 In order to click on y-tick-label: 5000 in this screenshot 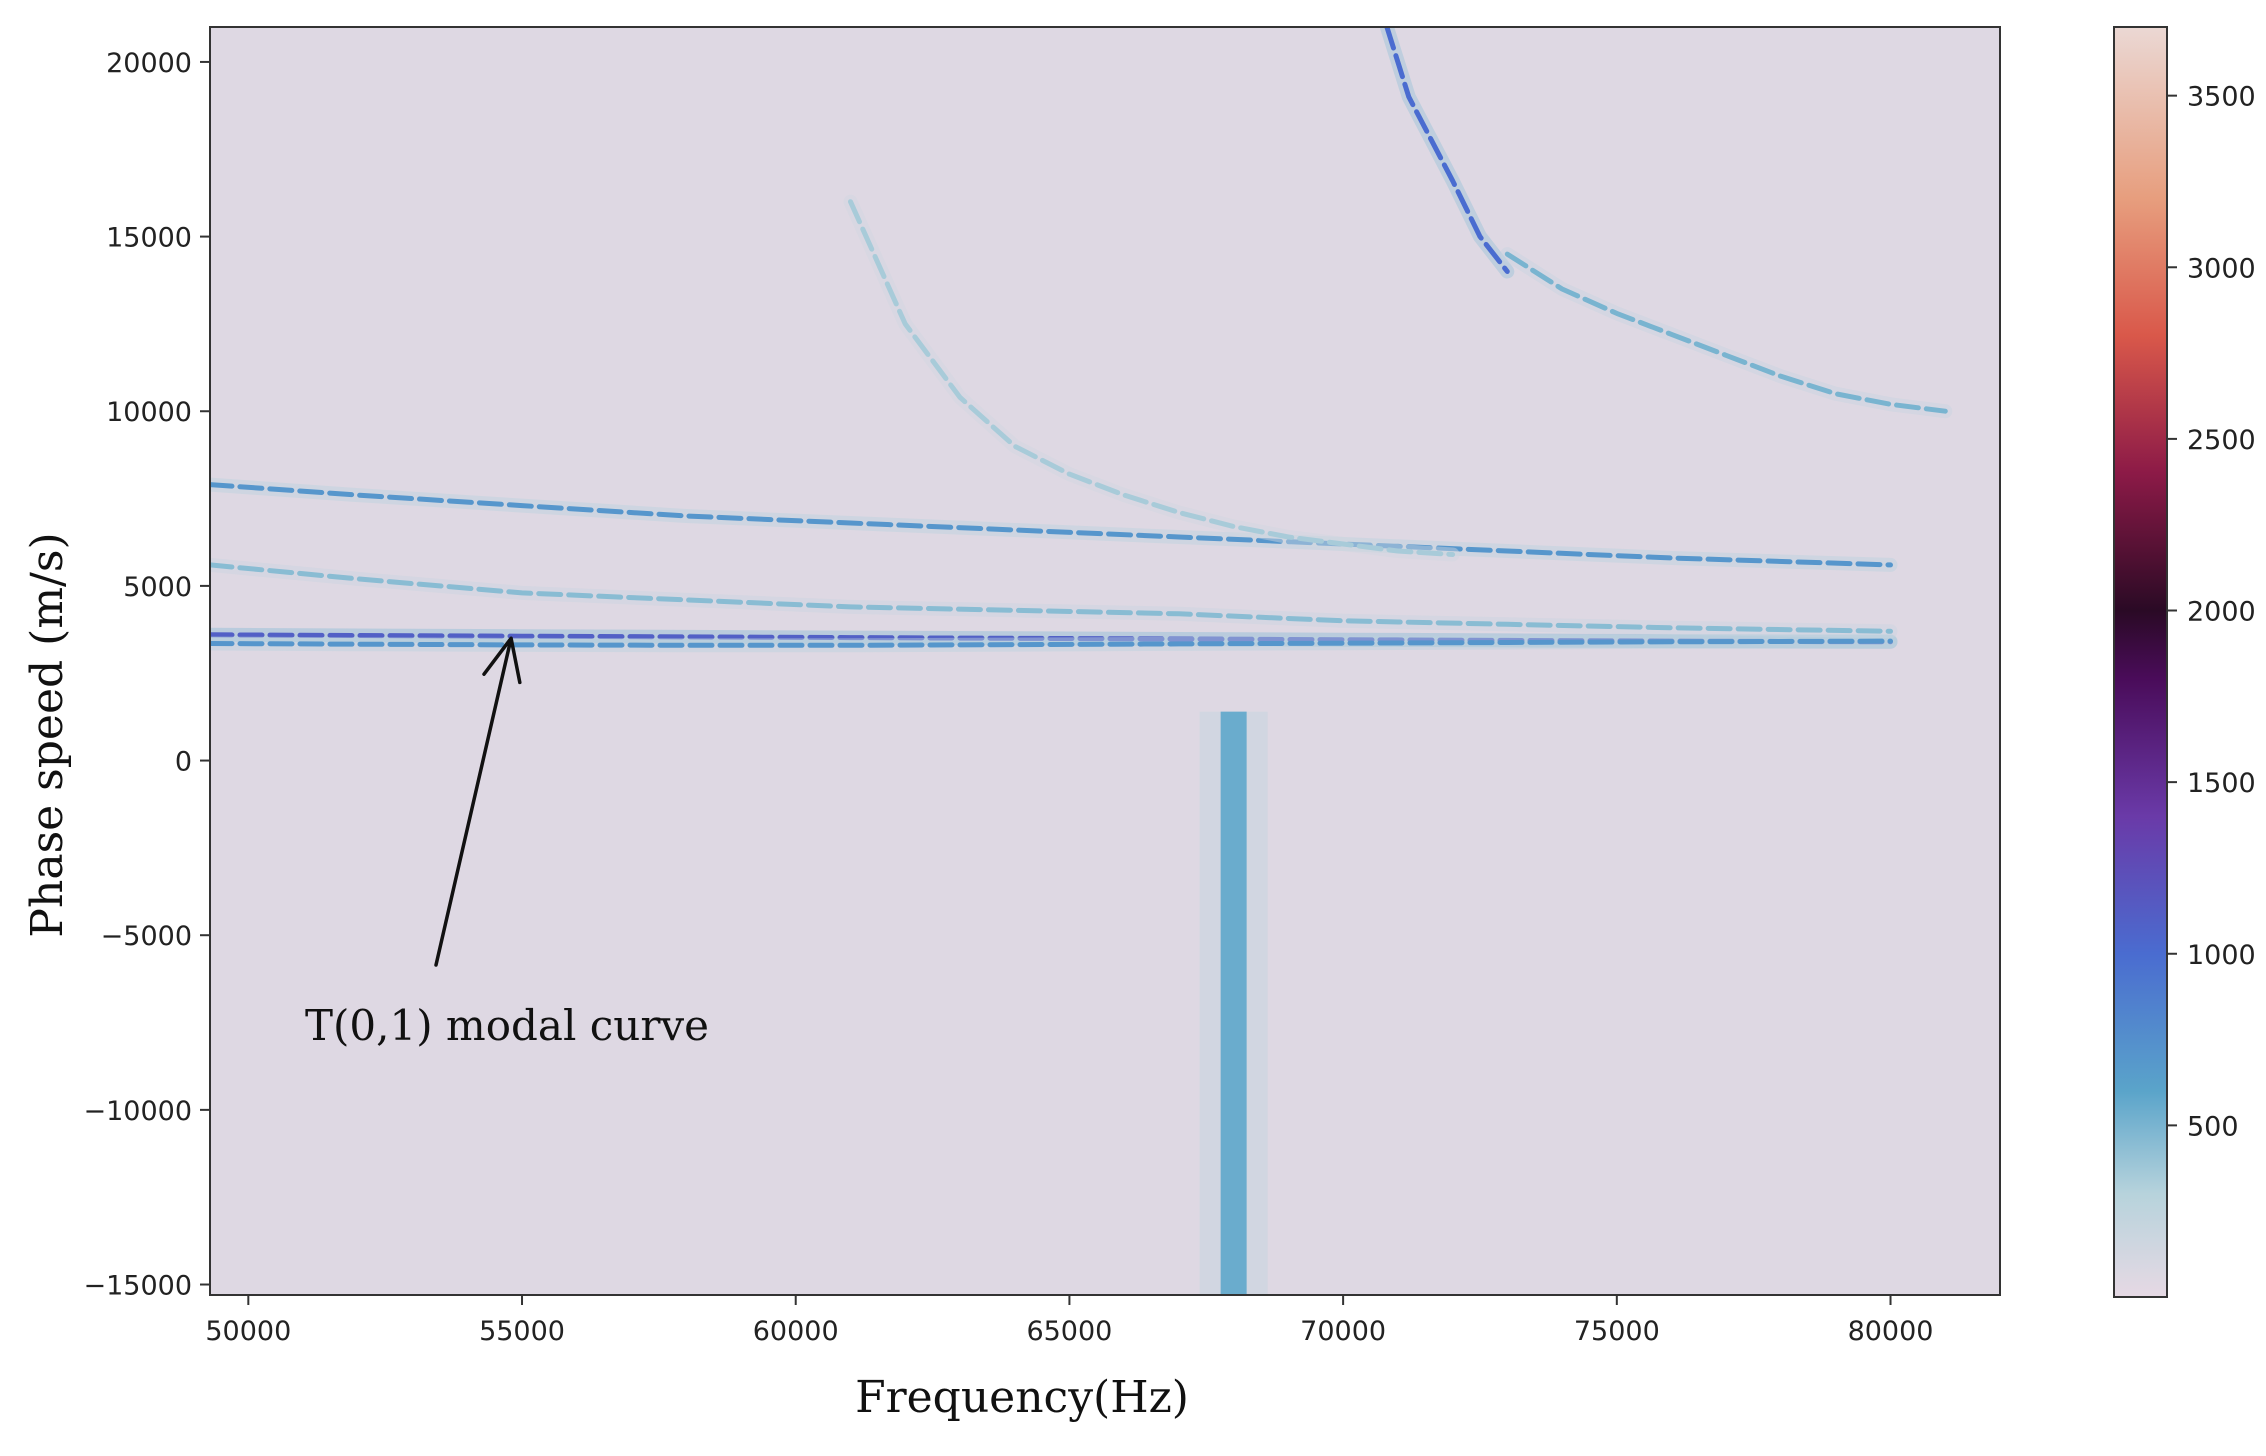, I will do `click(157, 587)`.